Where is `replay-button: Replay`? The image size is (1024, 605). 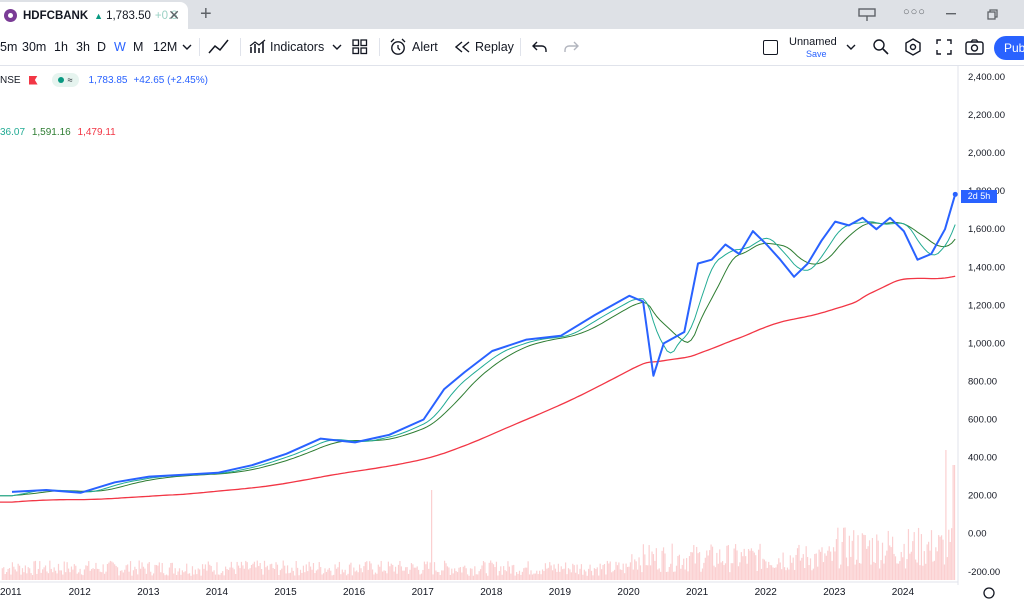
replay-button: Replay is located at coordinates (494, 47).